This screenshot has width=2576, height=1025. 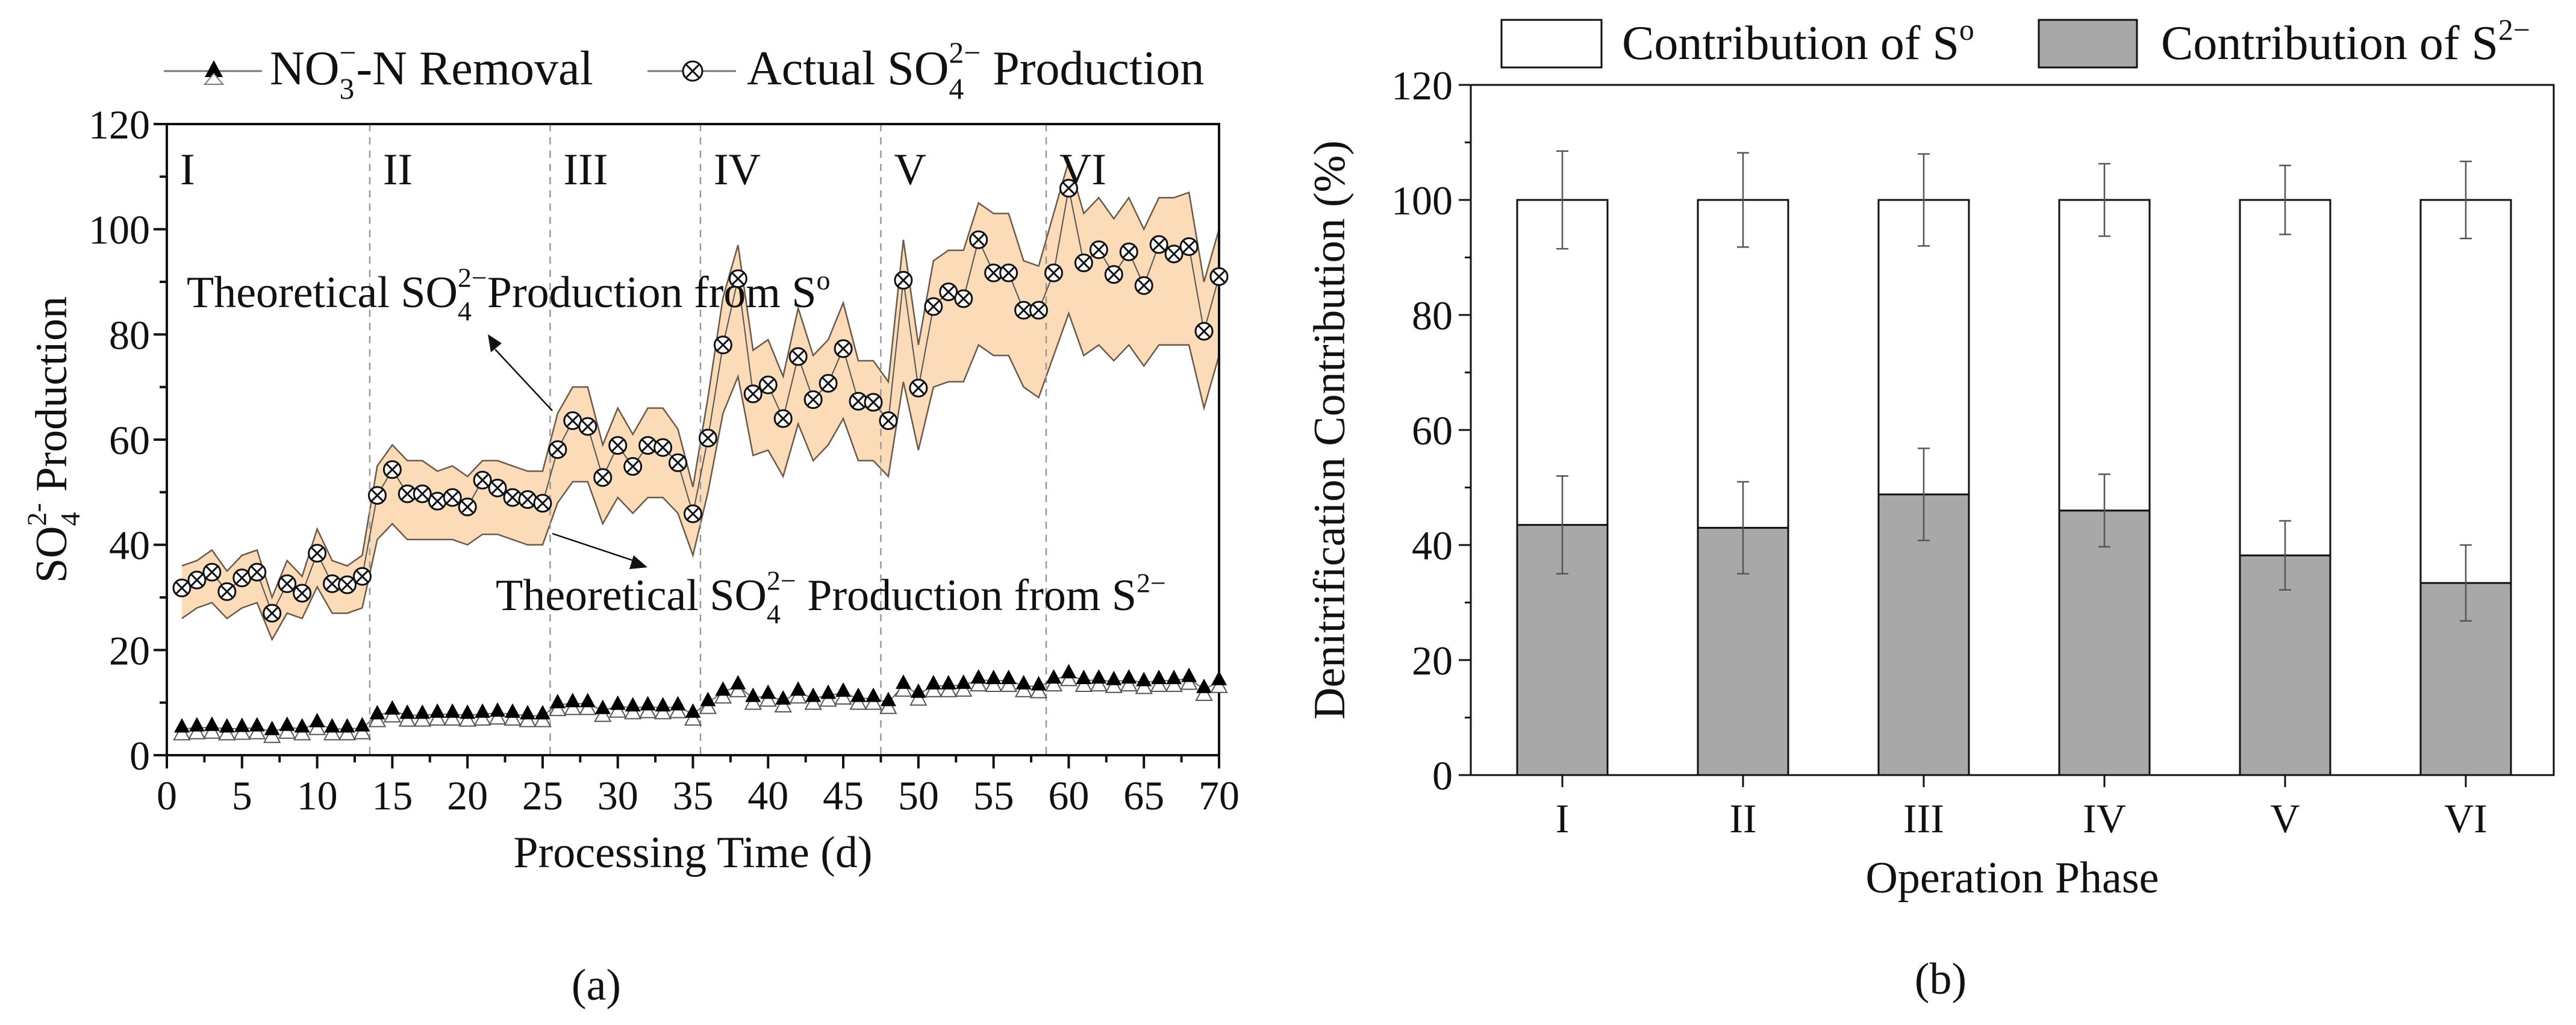 What do you see at coordinates (617, 795) in the screenshot?
I see `x-tick-label: 30` at bounding box center [617, 795].